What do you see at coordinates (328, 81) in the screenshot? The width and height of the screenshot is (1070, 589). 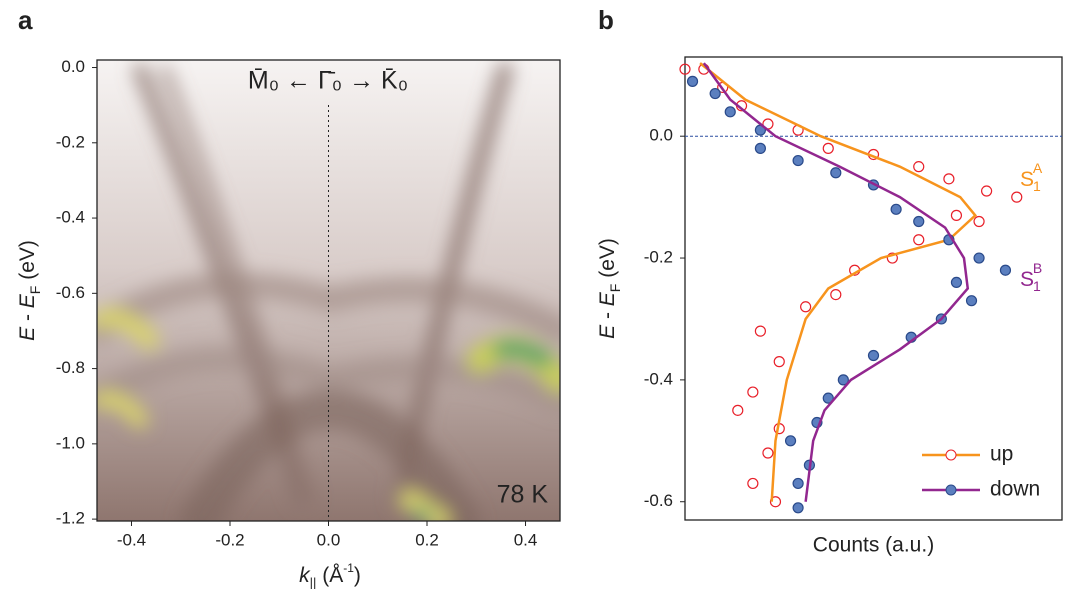 I see `annotation: M̄₀ ← Γ̄₀ → K̄₀` at bounding box center [328, 81].